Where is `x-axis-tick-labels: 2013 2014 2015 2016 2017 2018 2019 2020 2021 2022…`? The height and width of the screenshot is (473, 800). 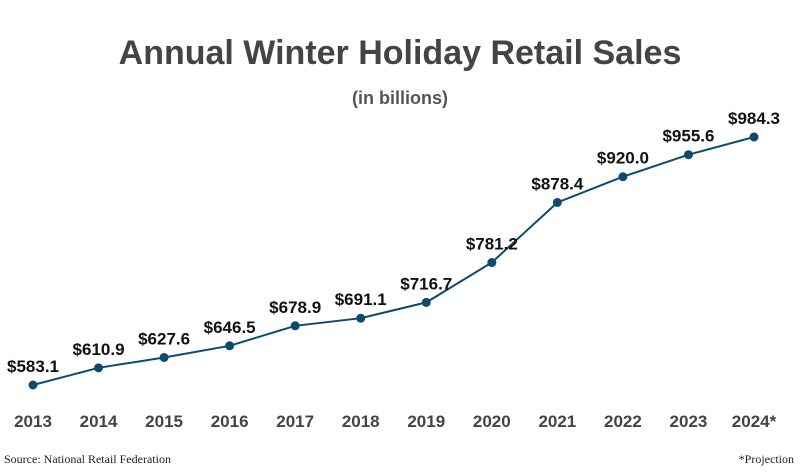 x-axis-tick-labels: 2013 2014 2015 2016 2017 2018 2019 2020 2021 2022… is located at coordinates (395, 421).